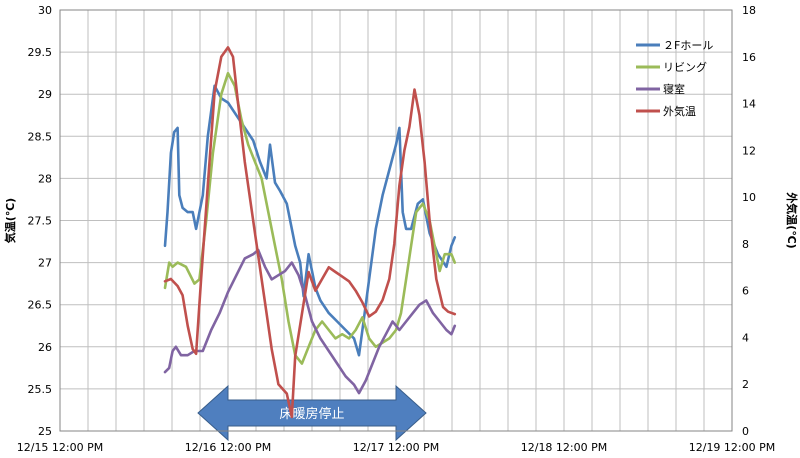 Image resolution: width=800 pixels, height=458 pixels. What do you see at coordinates (60, 447) in the screenshot?
I see `x-tick-label: 12/15 12:00 PM` at bounding box center [60, 447].